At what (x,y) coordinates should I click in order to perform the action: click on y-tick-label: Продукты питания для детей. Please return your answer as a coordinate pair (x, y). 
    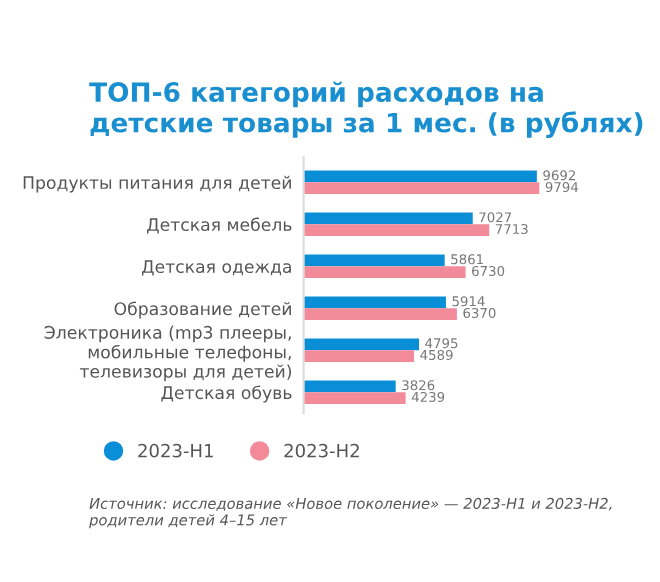
    Looking at the image, I should click on (157, 184).